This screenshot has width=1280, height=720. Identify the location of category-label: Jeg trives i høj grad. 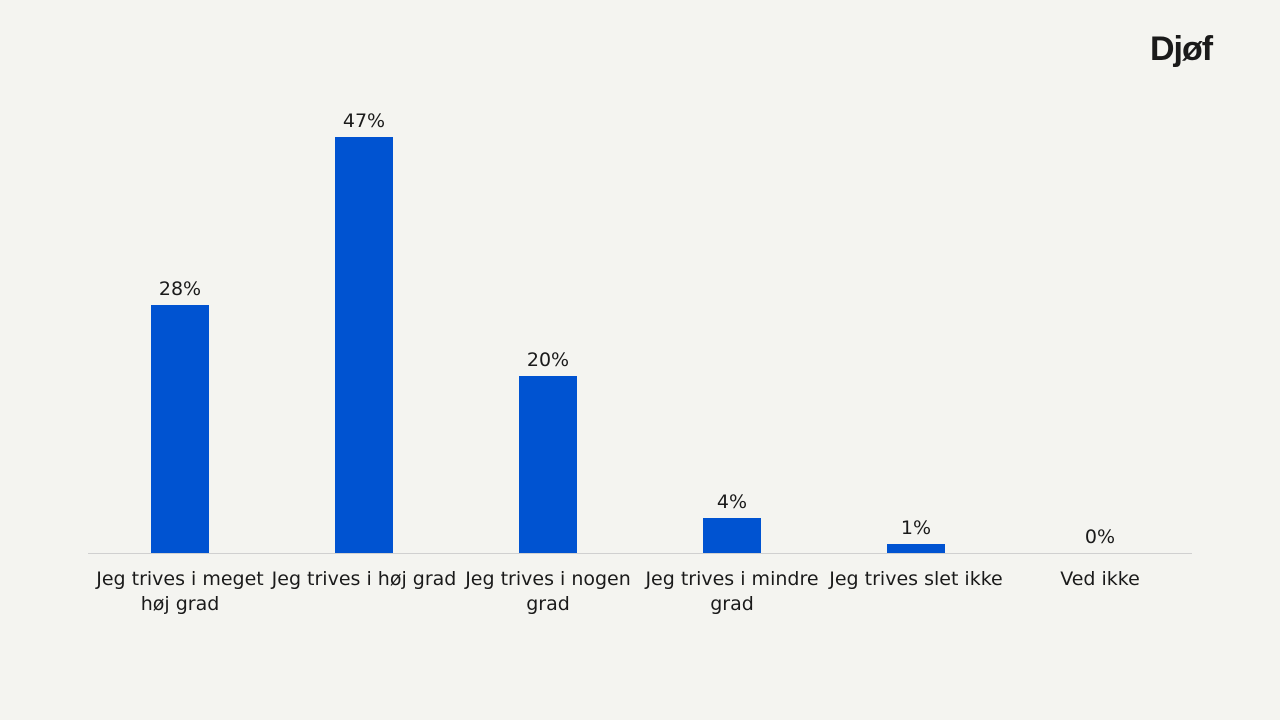
(364, 579).